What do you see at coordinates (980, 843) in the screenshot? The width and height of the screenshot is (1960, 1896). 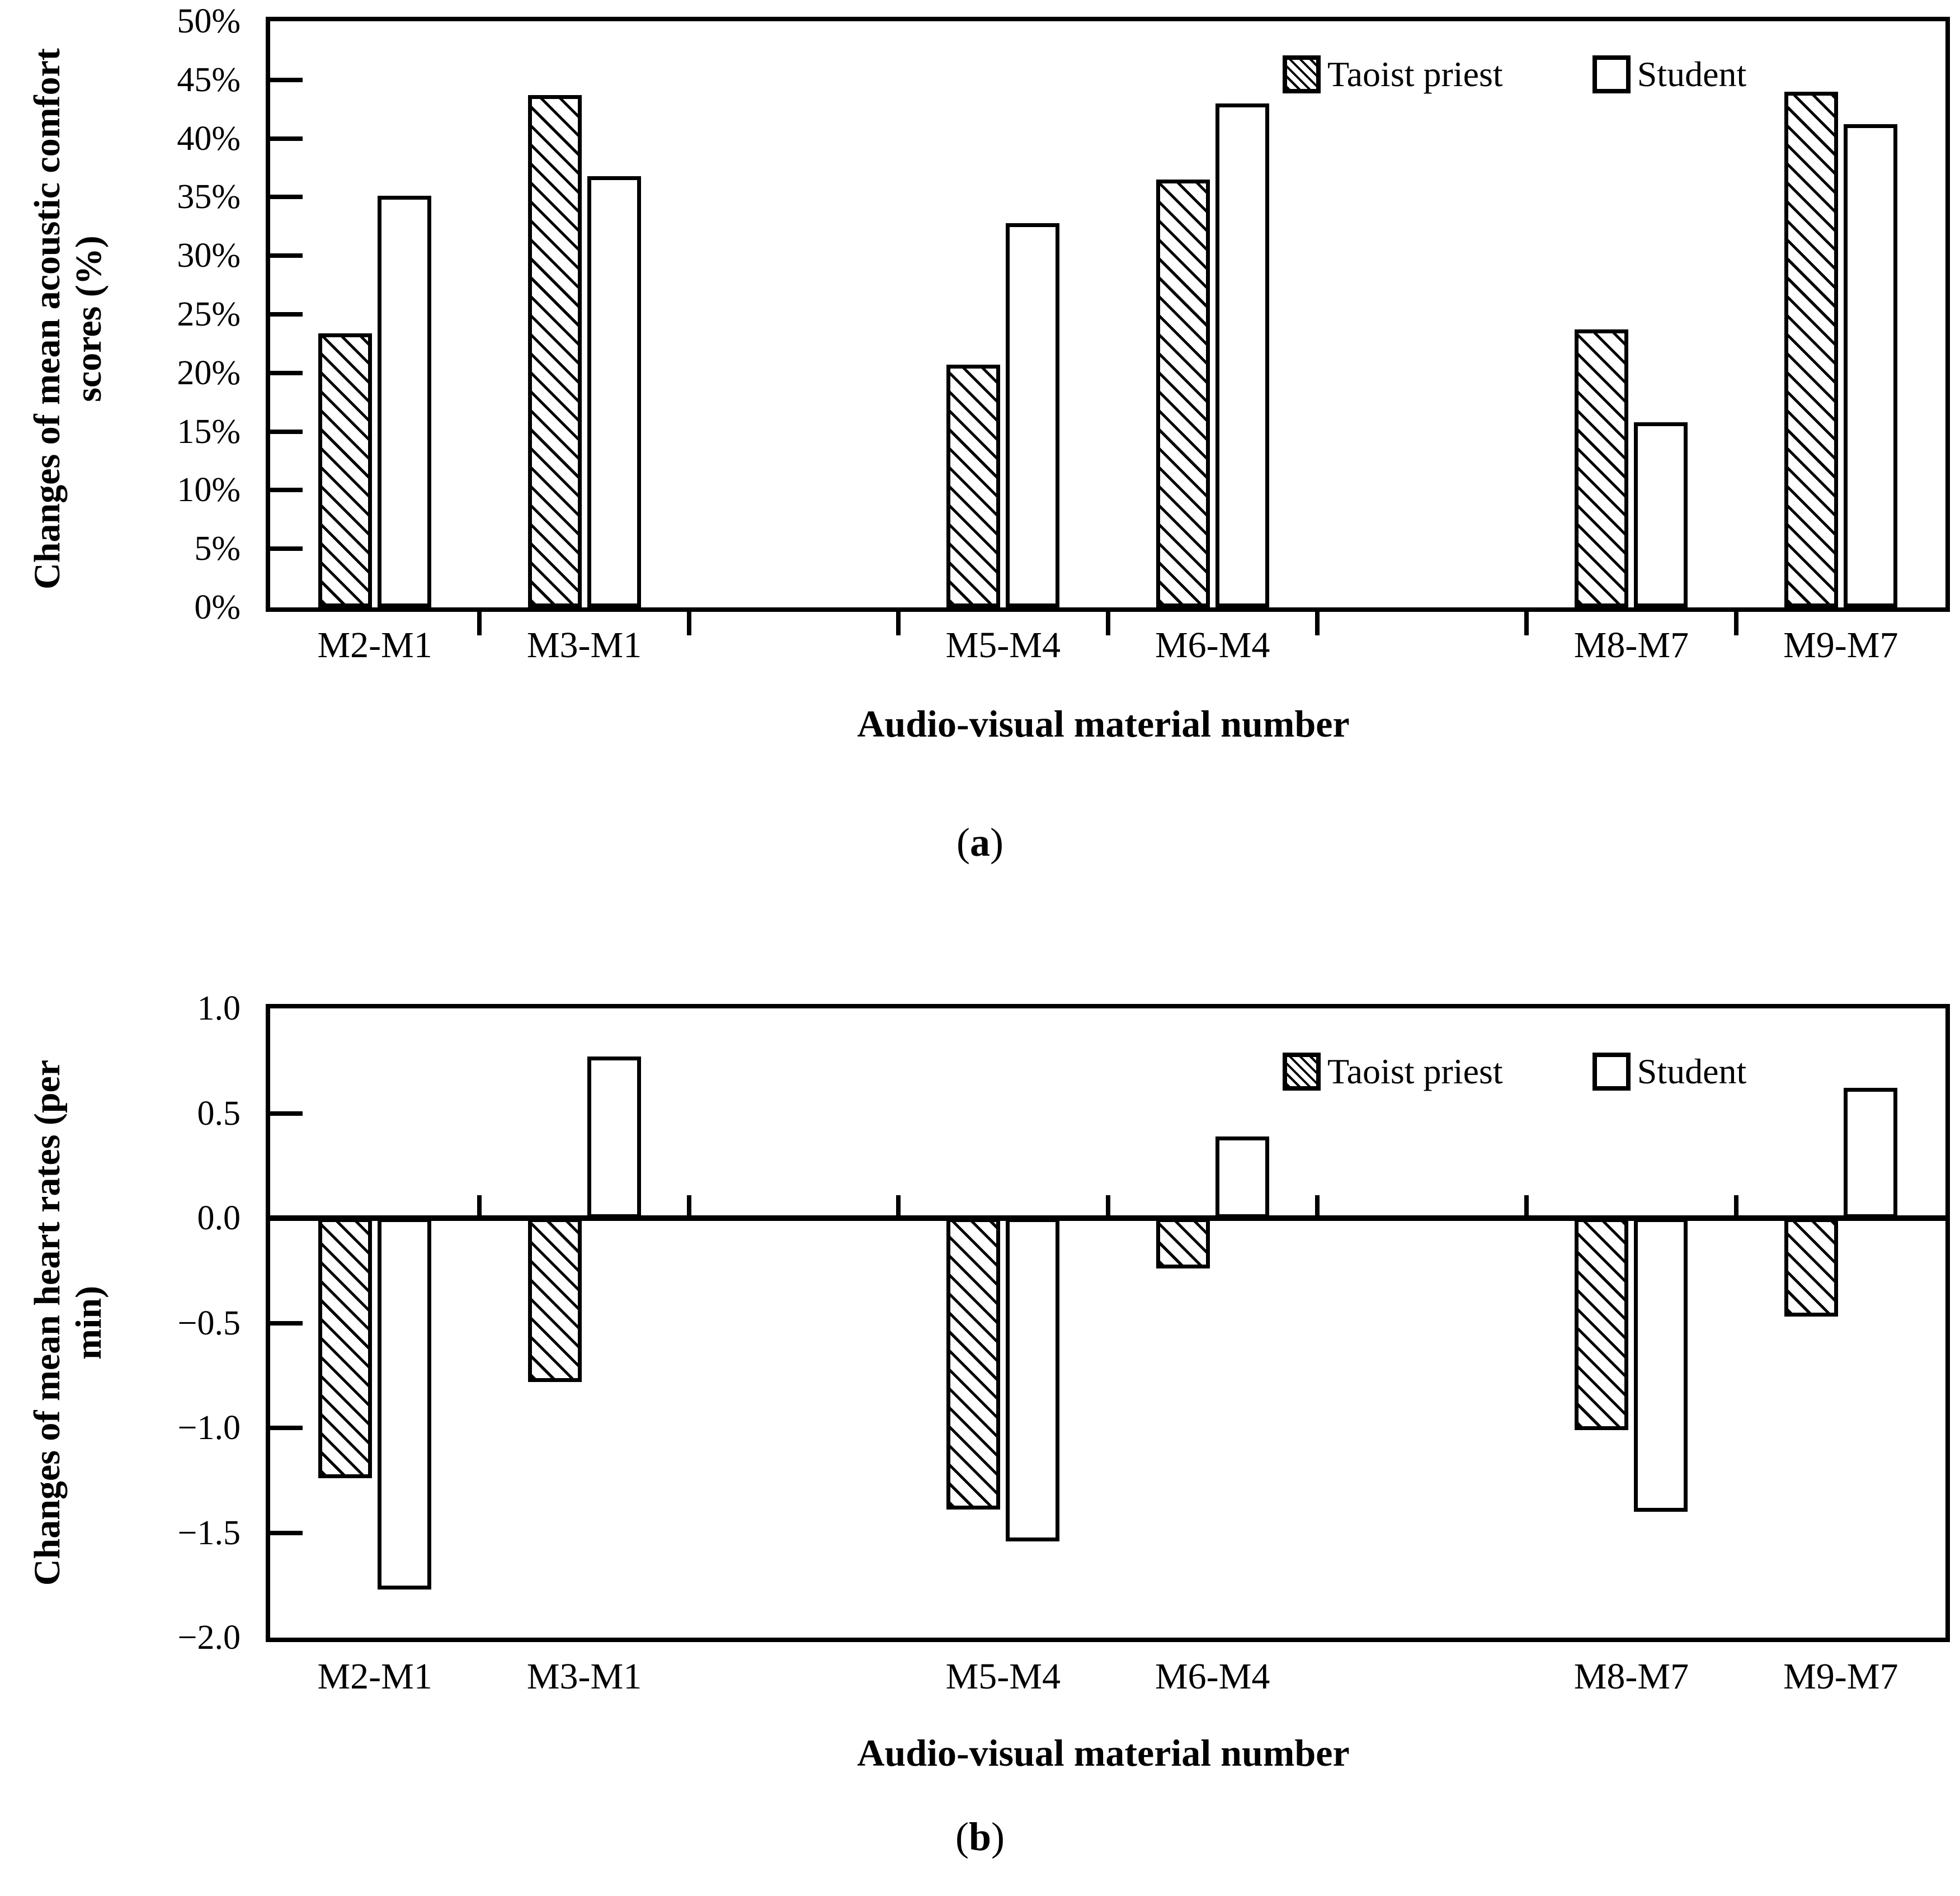 I see `caption-letter: a` at bounding box center [980, 843].